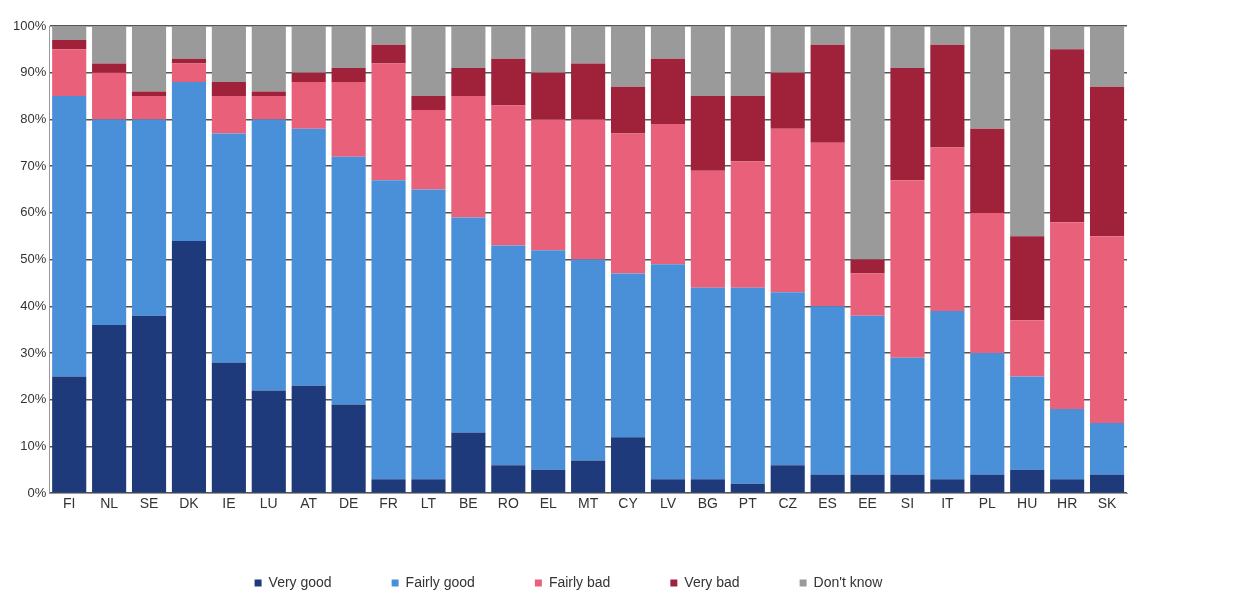  I want to click on y-tick-label: 10%, so click(33, 446).